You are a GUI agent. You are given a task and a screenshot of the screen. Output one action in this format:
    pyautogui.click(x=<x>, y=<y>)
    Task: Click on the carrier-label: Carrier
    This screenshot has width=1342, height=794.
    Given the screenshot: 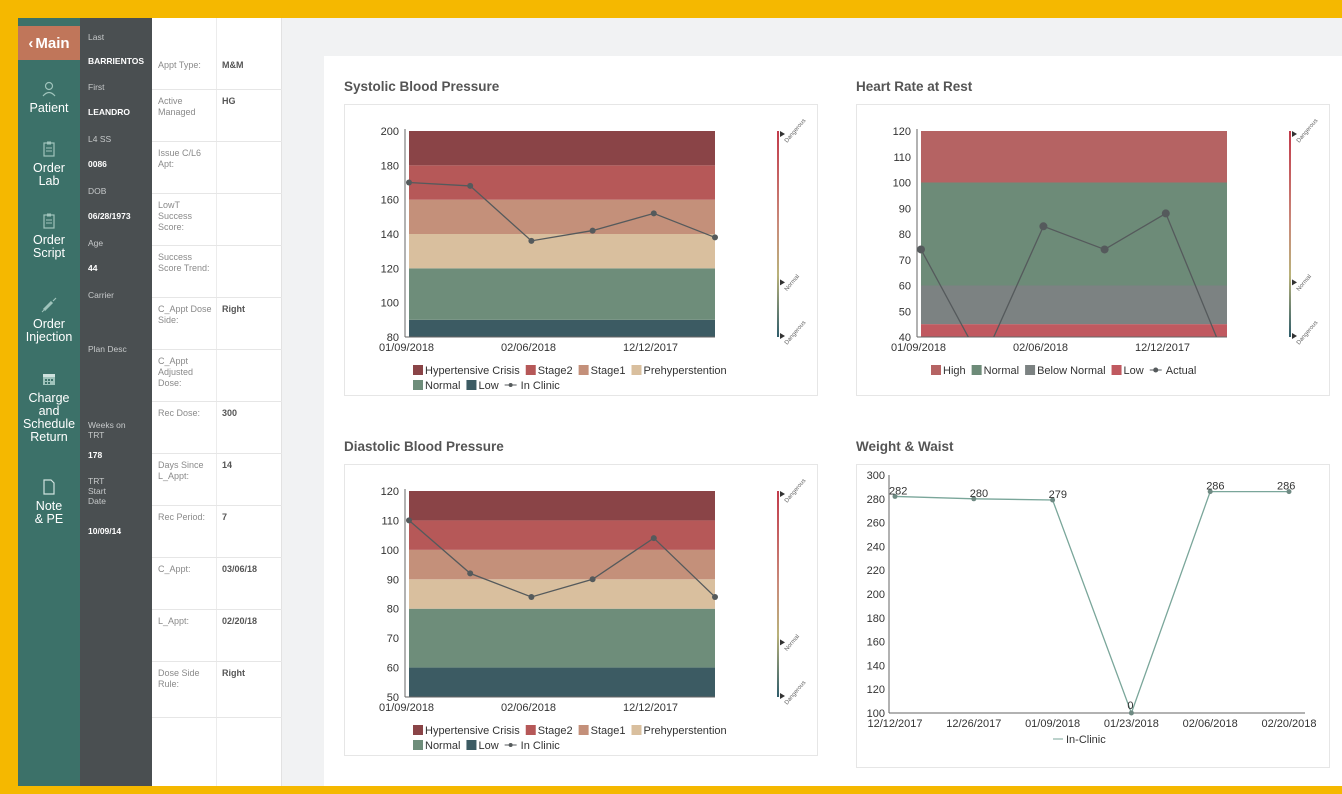 What is the action you would take?
    pyautogui.click(x=101, y=295)
    